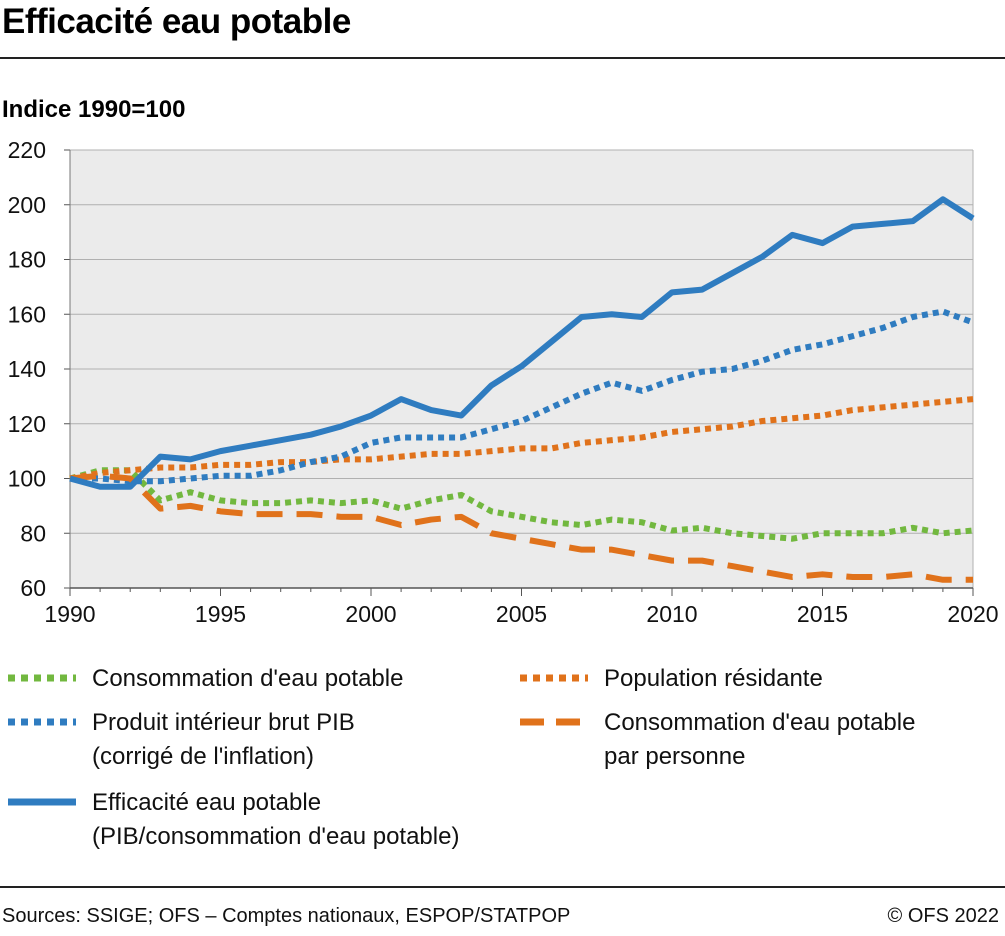 Image resolution: width=1005 pixels, height=936 pixels. Describe the element at coordinates (27, 479) in the screenshot. I see `y-tick-label: 100` at that location.